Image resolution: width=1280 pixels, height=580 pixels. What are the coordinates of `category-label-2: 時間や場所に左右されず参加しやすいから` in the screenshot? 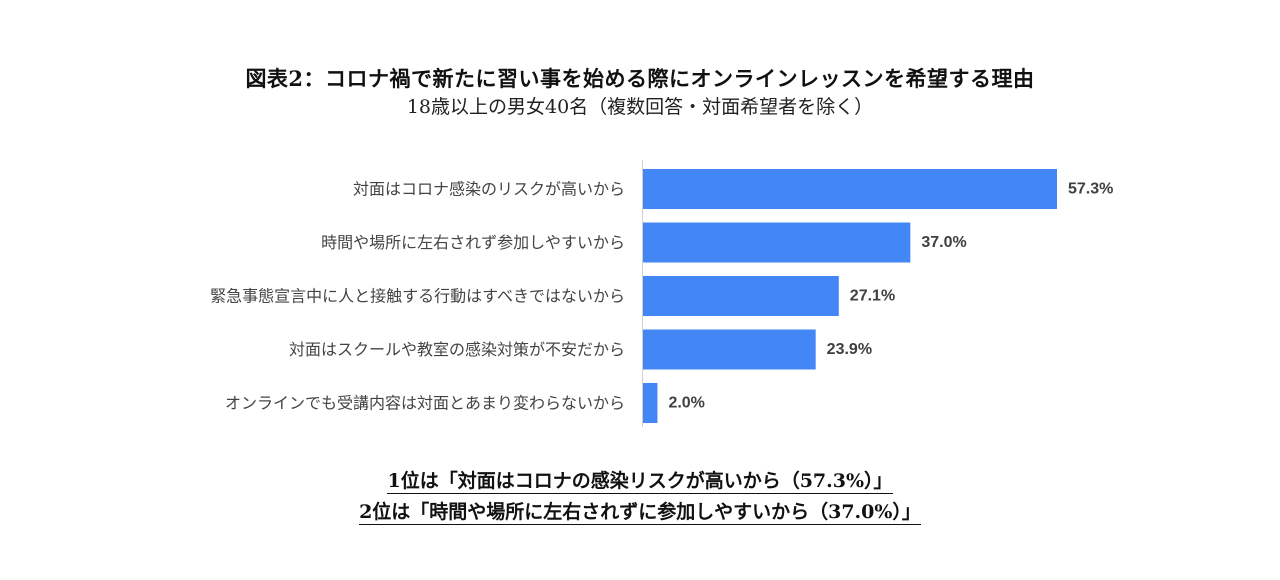 It's located at (473, 242).